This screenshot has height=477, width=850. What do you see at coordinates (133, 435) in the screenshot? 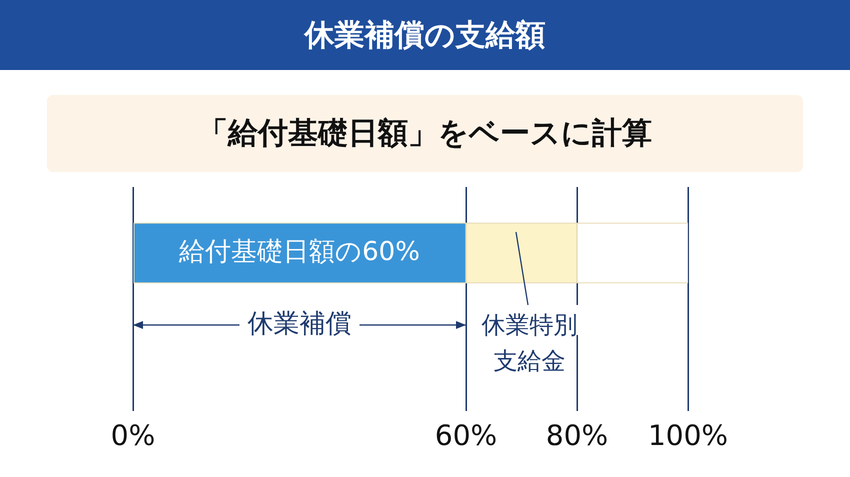
I see `x-tick-label: 0%` at bounding box center [133, 435].